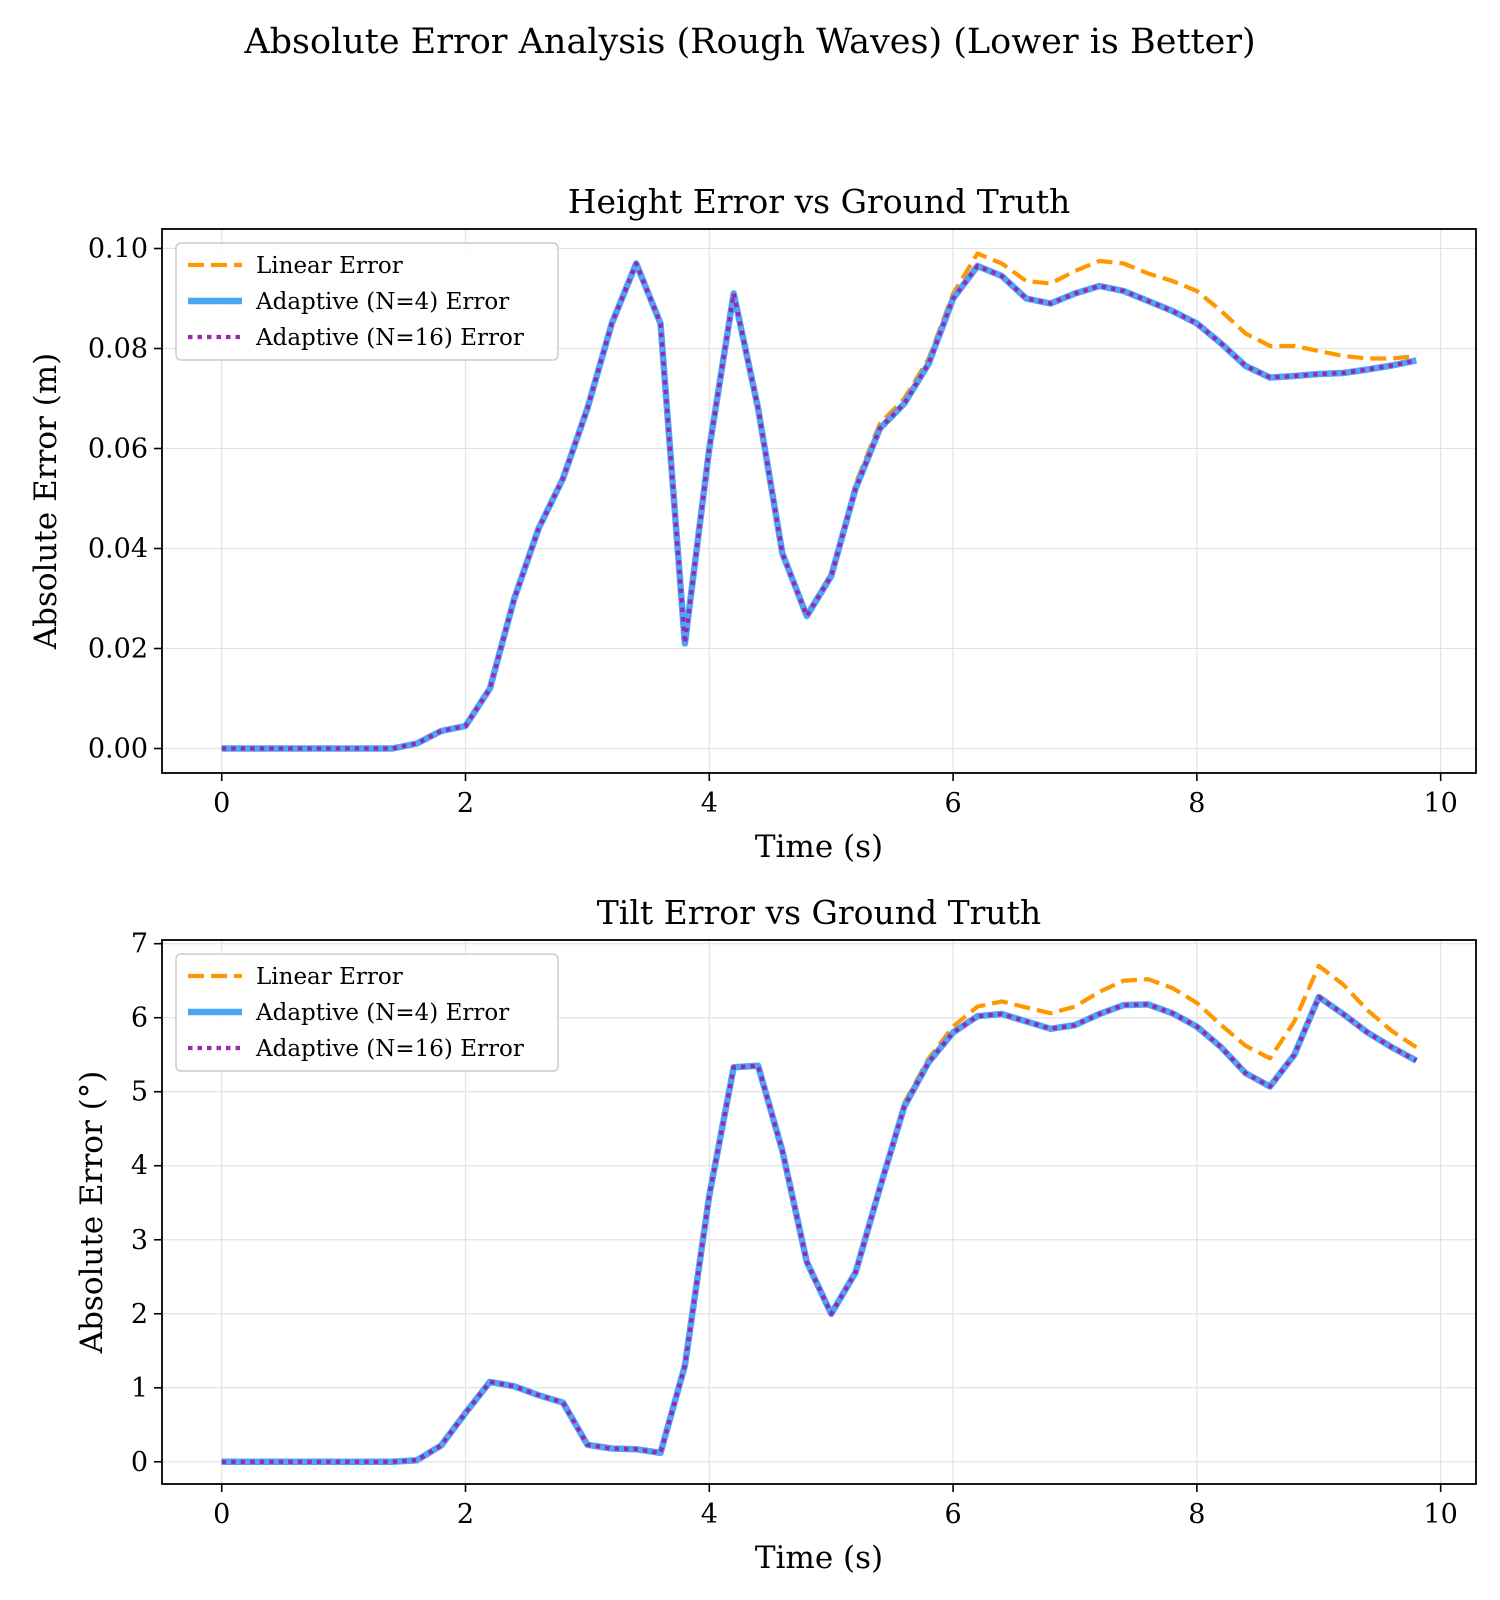 This screenshot has width=1500, height=1600. I want to click on y-tick-label: 6, so click(139, 1018).